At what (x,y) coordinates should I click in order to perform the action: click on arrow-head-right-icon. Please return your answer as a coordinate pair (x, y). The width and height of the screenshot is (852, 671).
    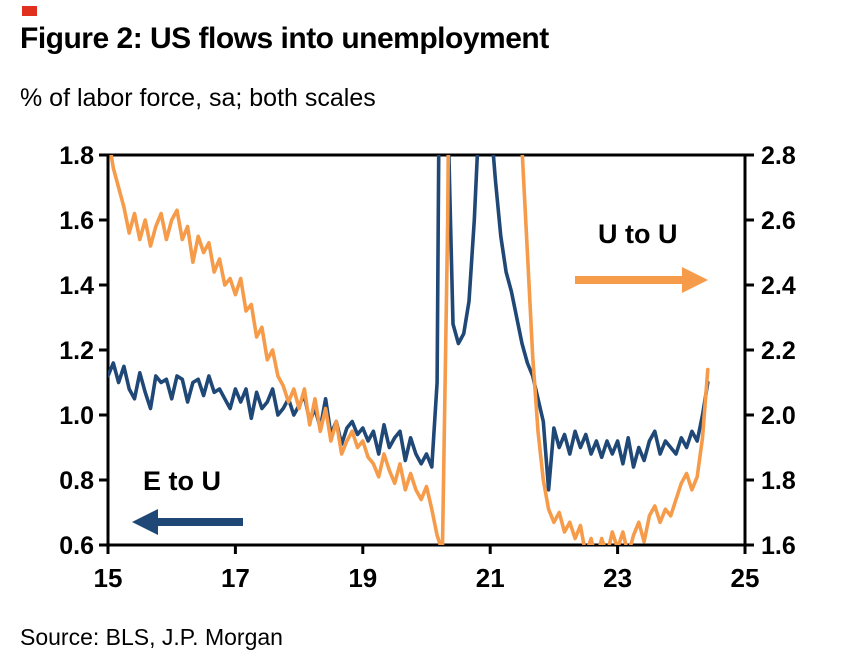
    Looking at the image, I should click on (695, 280).